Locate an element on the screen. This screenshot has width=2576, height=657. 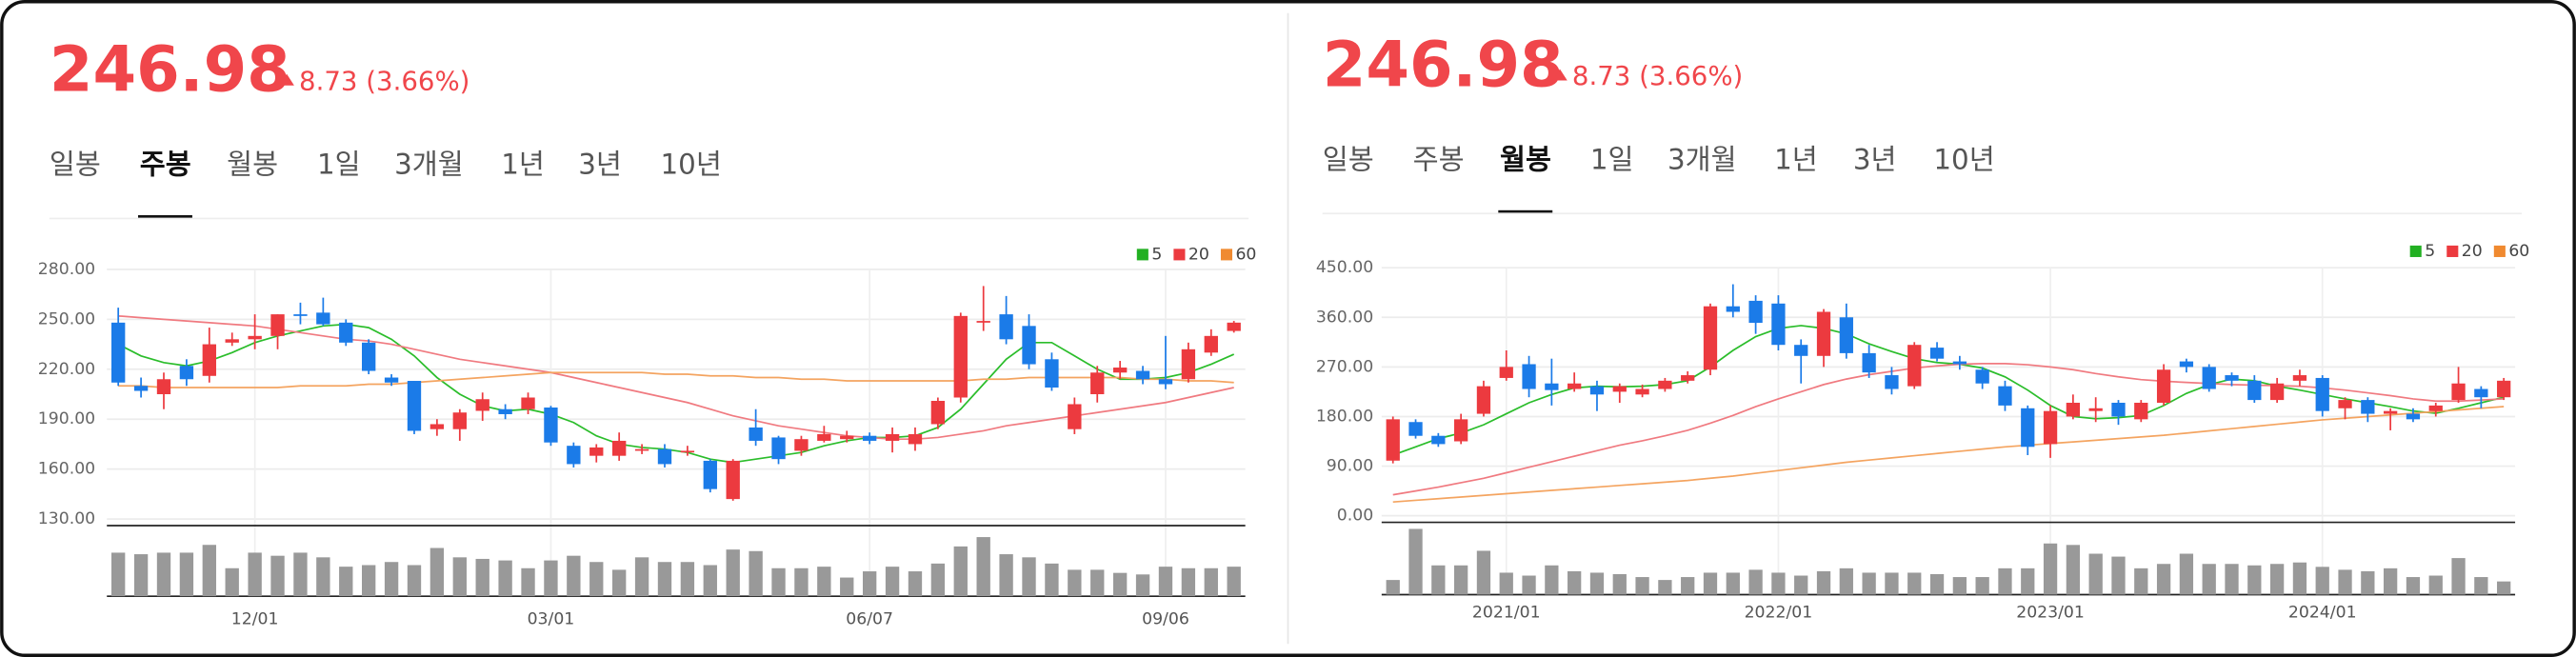
y-tick-label: 130.00 is located at coordinates (66, 519).